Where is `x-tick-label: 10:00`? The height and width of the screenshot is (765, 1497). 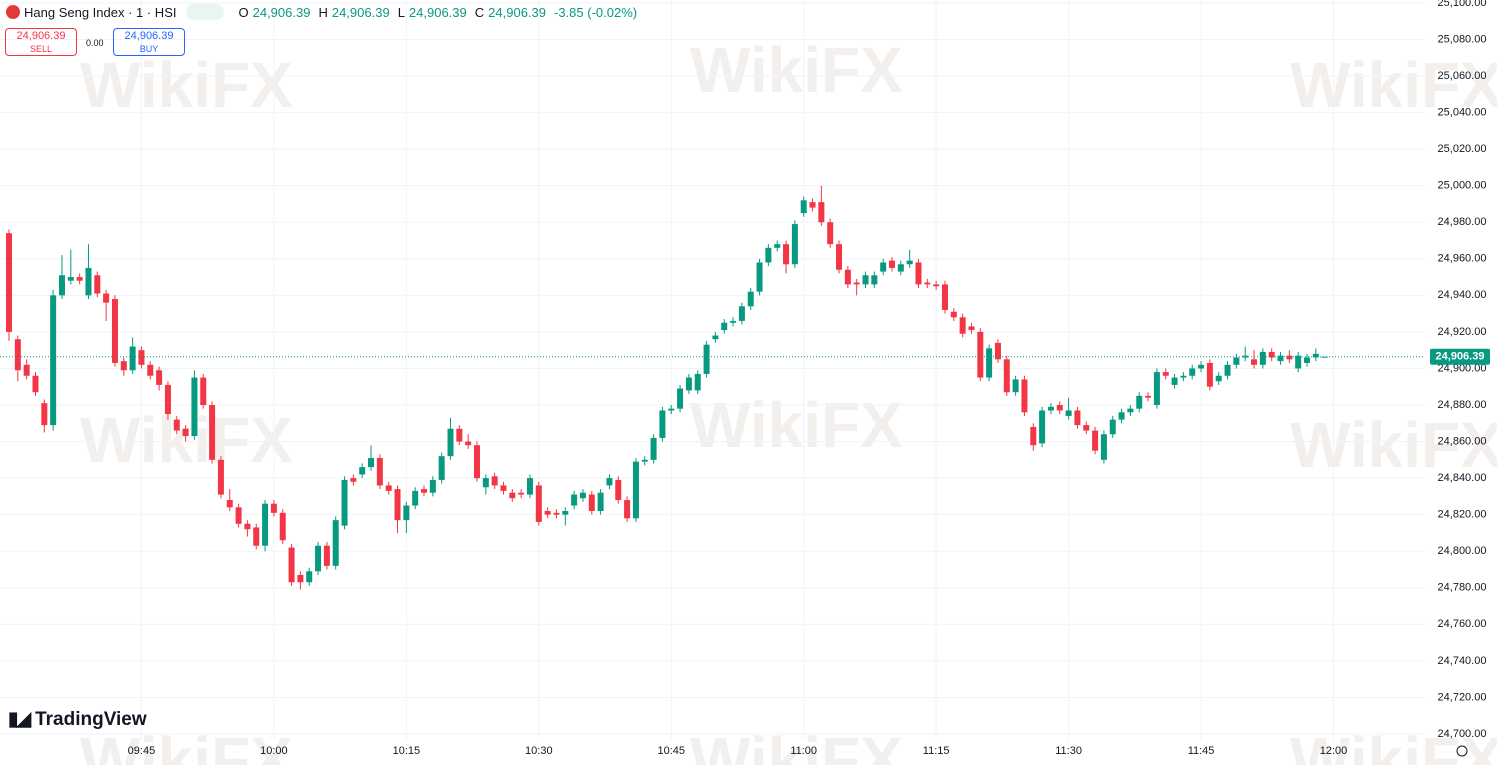
x-tick-label: 10:00 is located at coordinates (274, 751).